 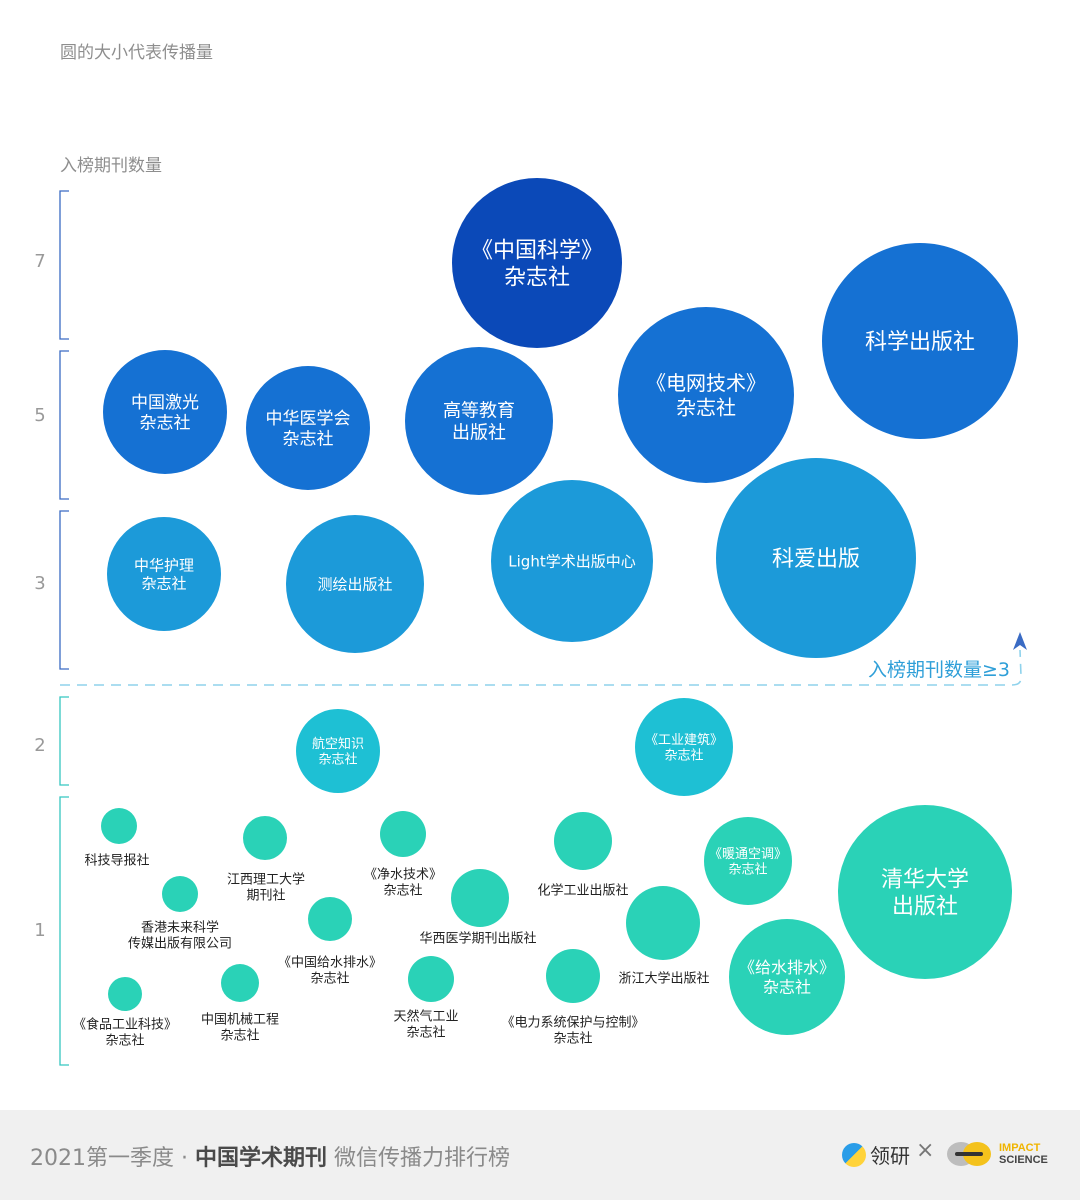 What do you see at coordinates (261, 1158) in the screenshot?
I see `footer-title-bold: 中国学术期刊` at bounding box center [261, 1158].